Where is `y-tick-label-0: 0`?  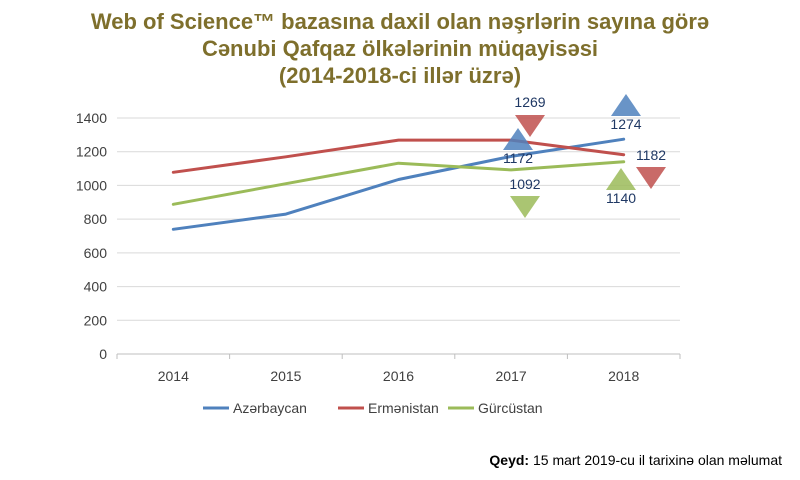 y-tick-label-0: 0 is located at coordinates (103, 354).